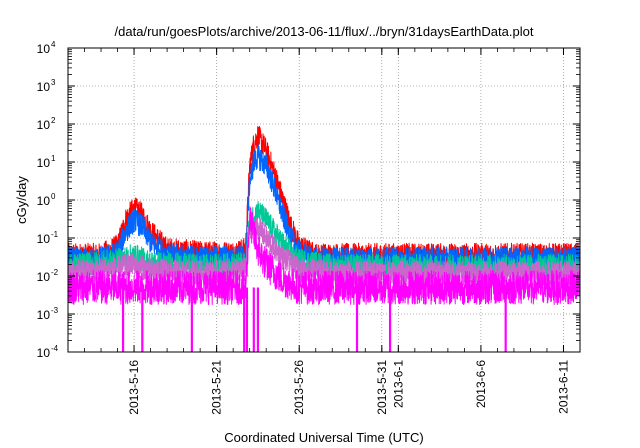  Describe the element at coordinates (21, 200) in the screenshot. I see `y-axis-title: cGy/day` at that location.